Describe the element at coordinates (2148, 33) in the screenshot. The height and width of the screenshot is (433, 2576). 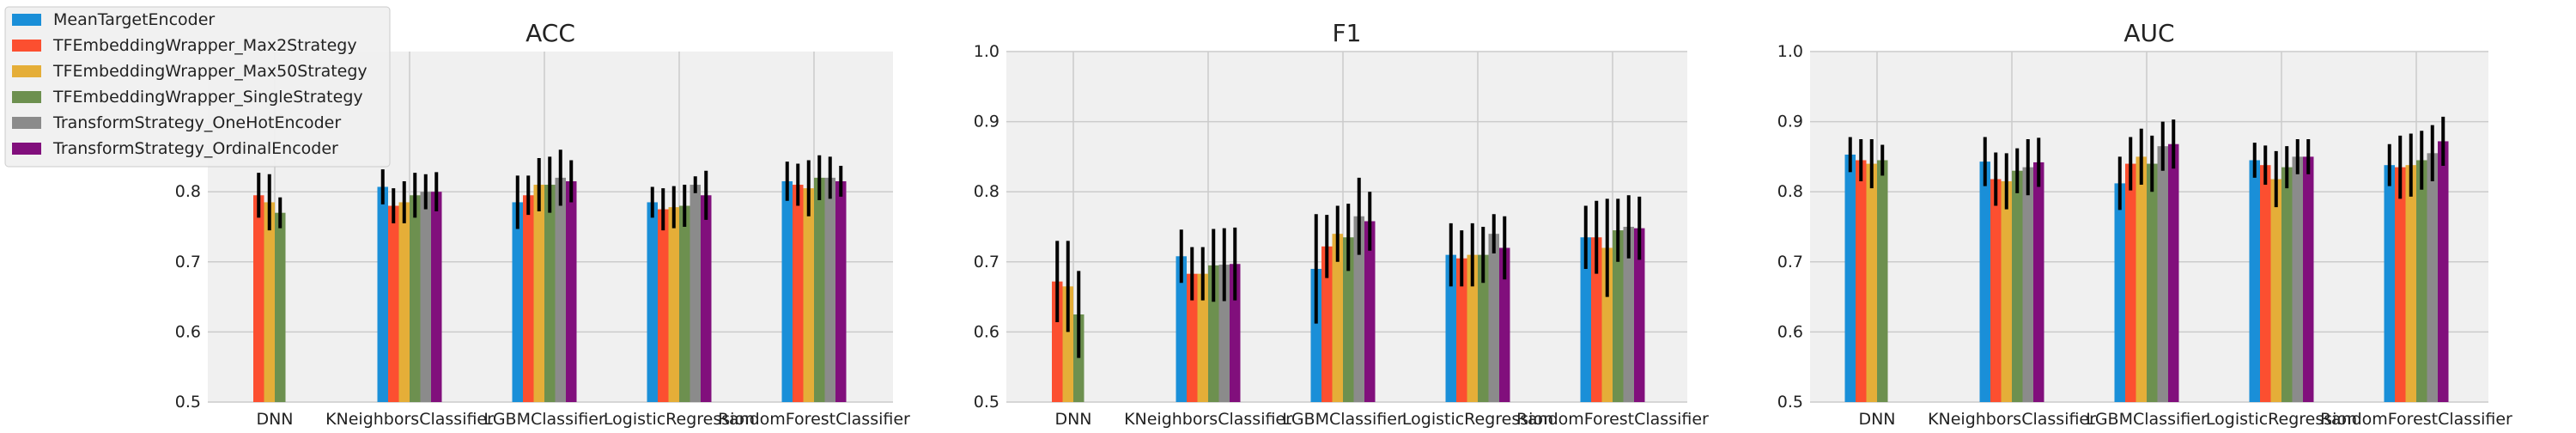
I see `chart-title: AUC` at that location.